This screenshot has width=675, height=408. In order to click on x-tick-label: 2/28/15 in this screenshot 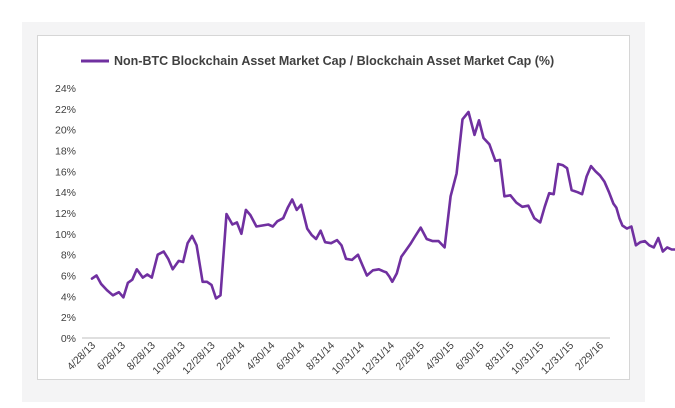, I will do `click(410, 356)`.